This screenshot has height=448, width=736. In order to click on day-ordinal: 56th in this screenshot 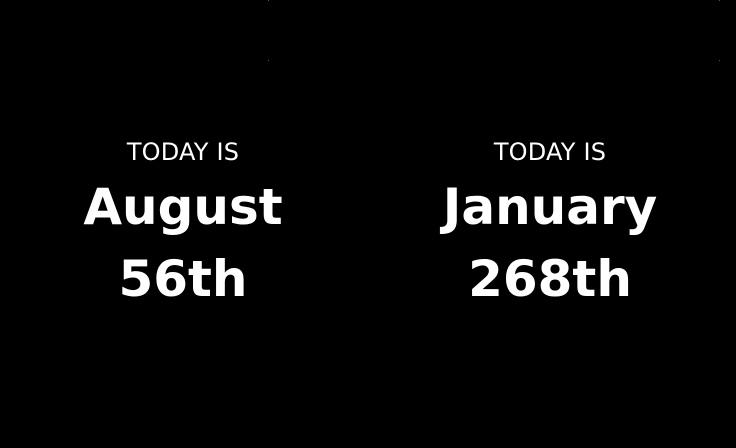, I will do `click(183, 279)`.